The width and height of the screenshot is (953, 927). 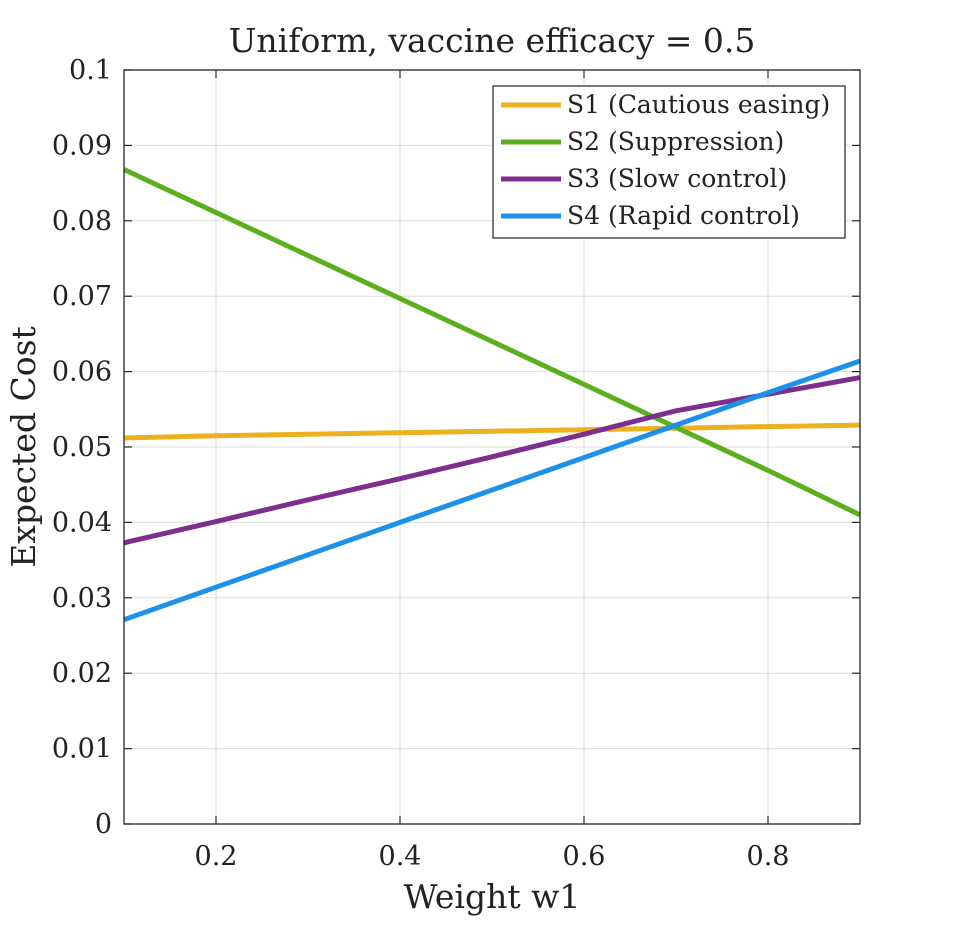 I want to click on x-tick-label: 0.8, so click(x=768, y=856).